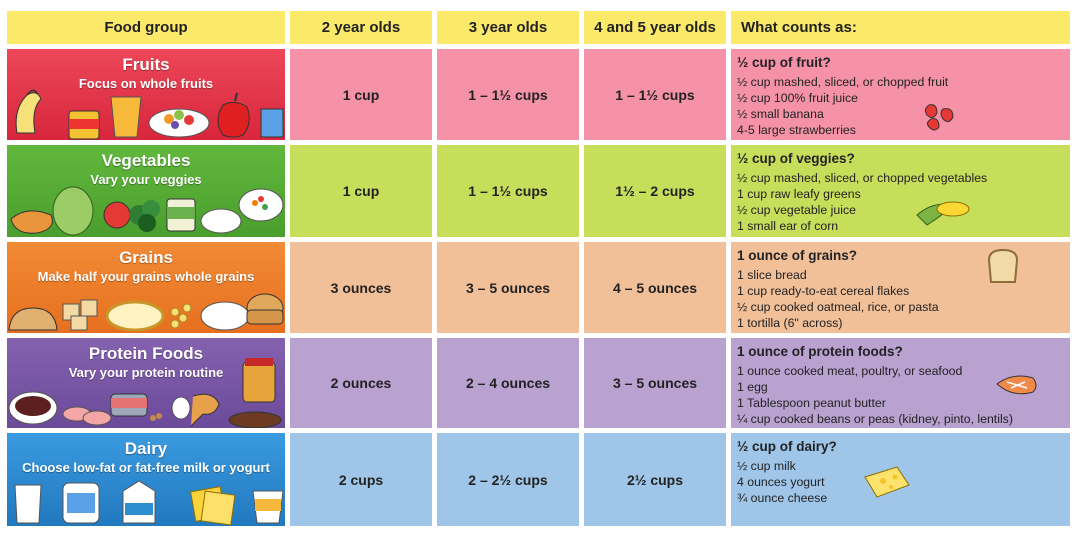  I want to click on sweet-potato-icon, so click(31, 222).